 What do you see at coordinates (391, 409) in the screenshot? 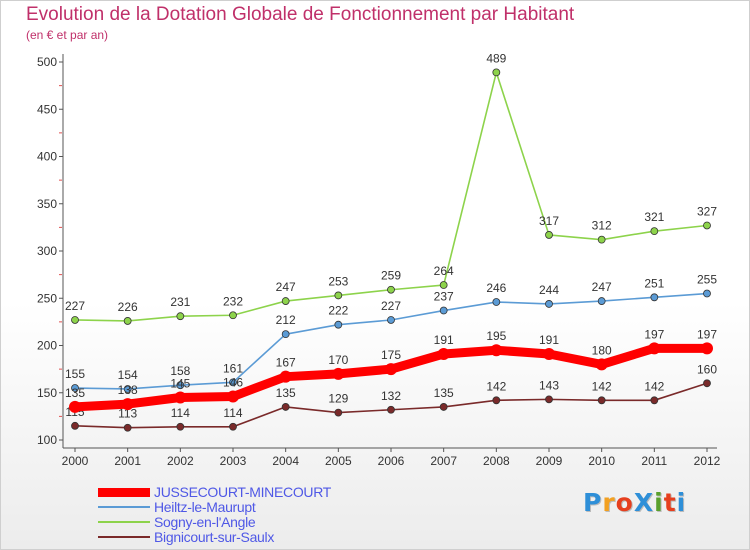
I see `series-3-point-2006` at bounding box center [391, 409].